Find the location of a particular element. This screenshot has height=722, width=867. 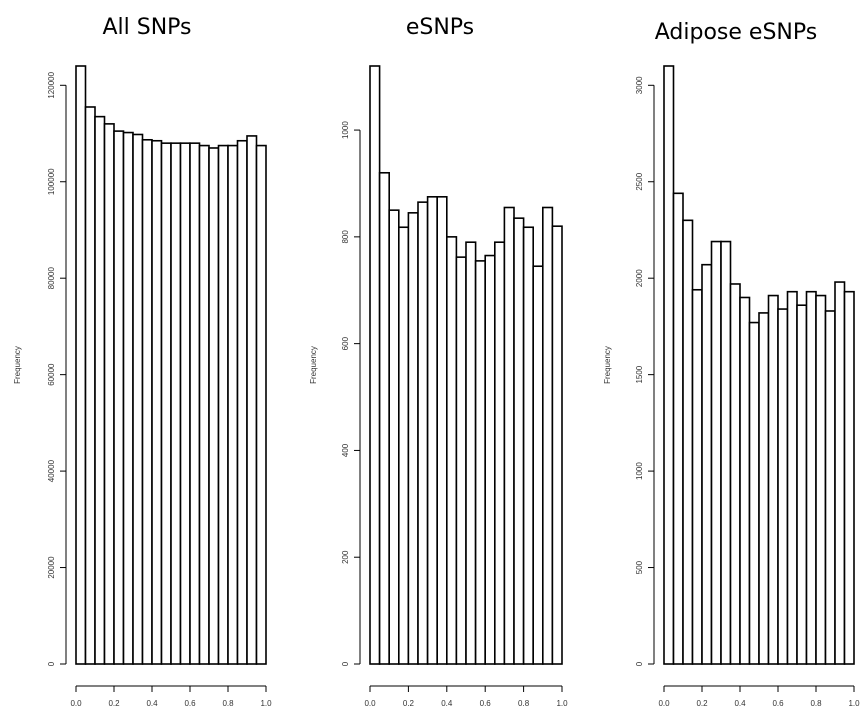

y-tick-label: 3000 is located at coordinates (639, 85).